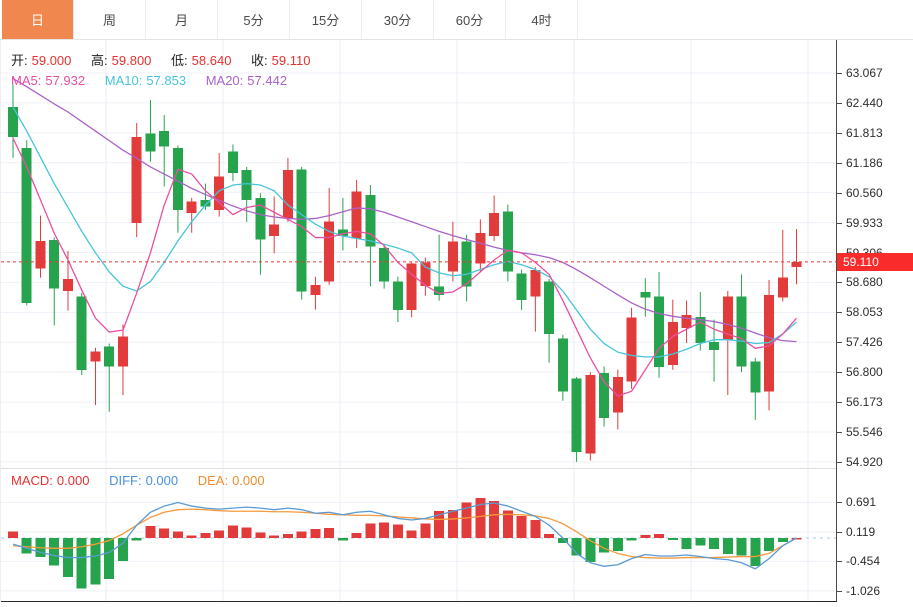  I want to click on ma10-label: MA10:, so click(123, 80).